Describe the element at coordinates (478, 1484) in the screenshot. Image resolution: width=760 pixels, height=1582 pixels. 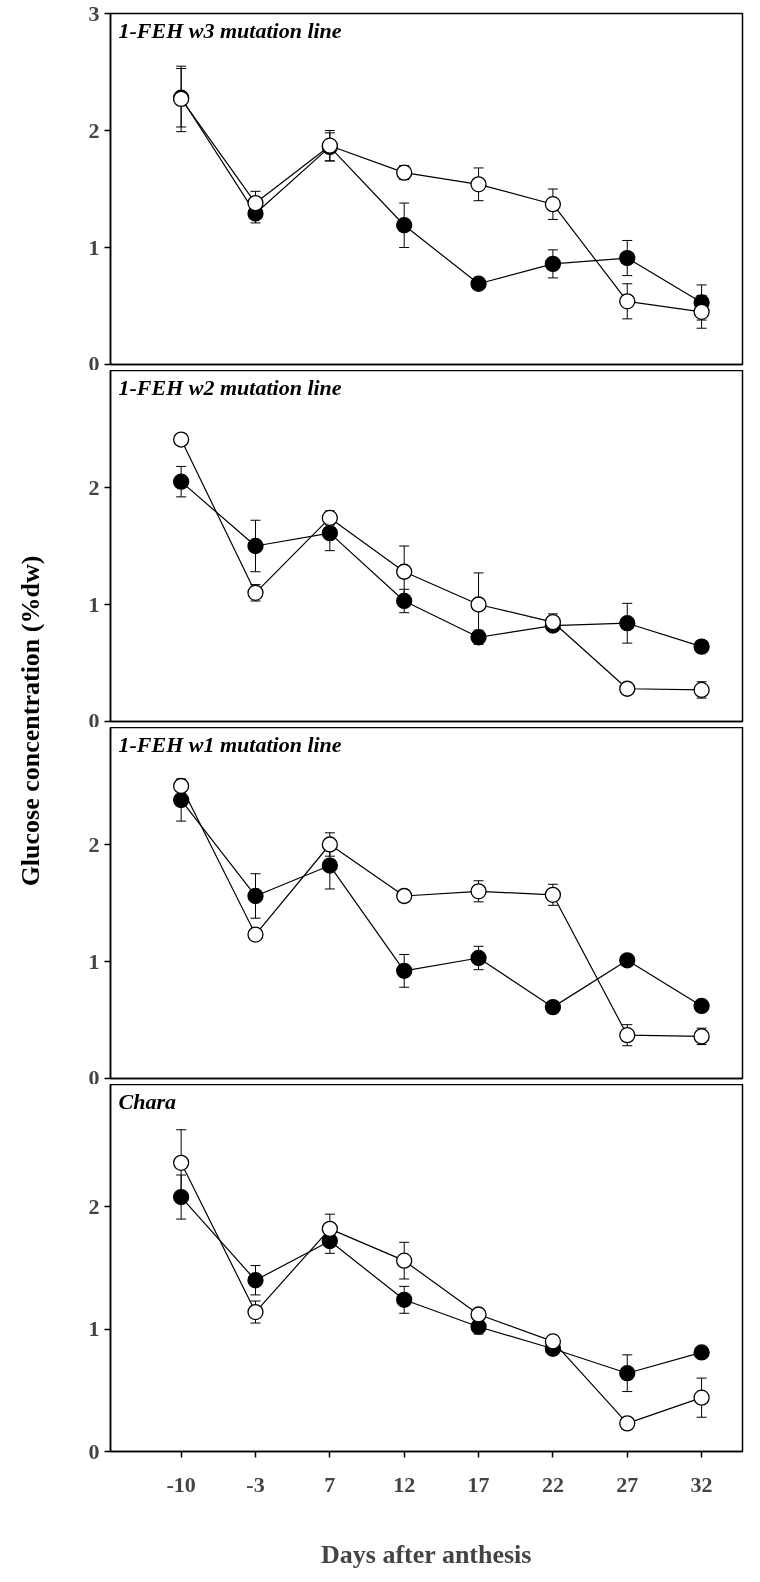
I see `x-tick-label: 17` at that location.